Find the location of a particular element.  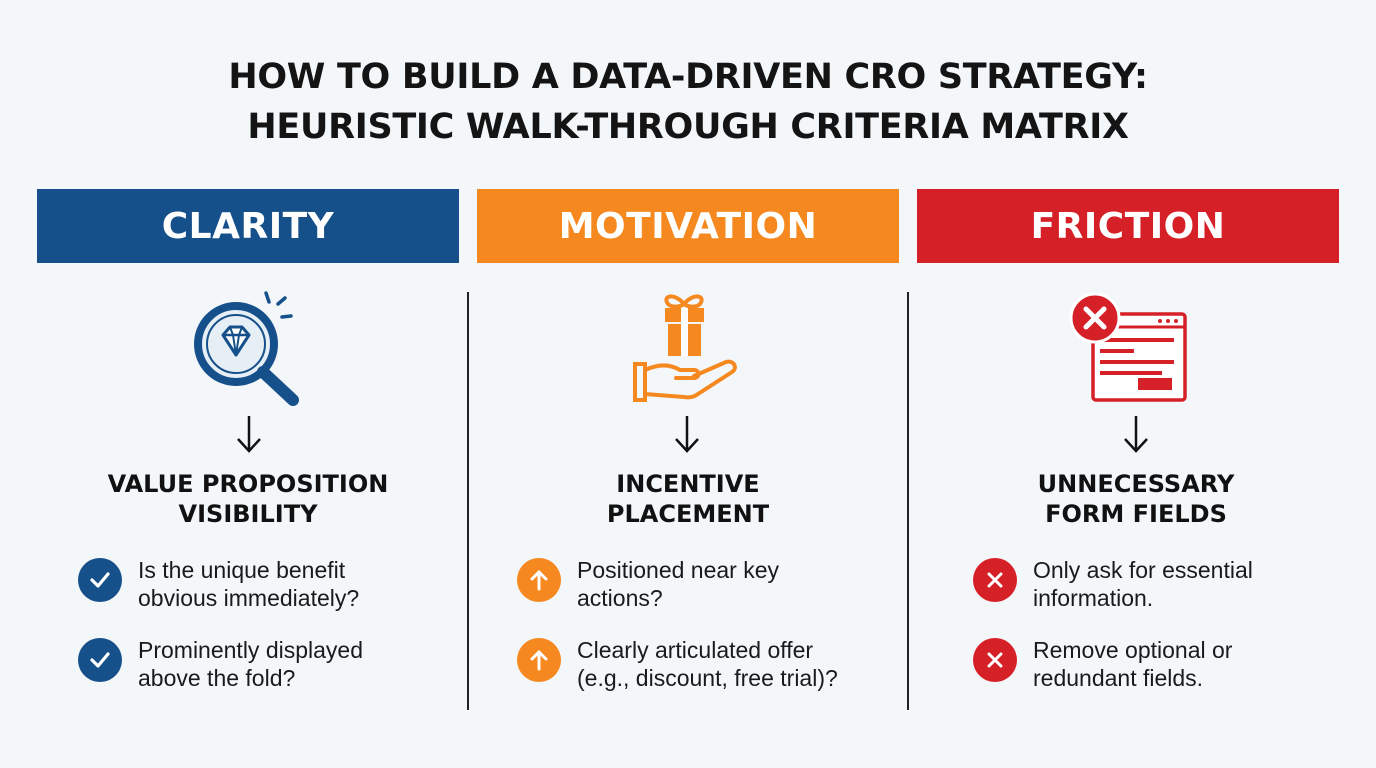

list-item: Only ask for essential information. is located at coordinates (1113, 584).